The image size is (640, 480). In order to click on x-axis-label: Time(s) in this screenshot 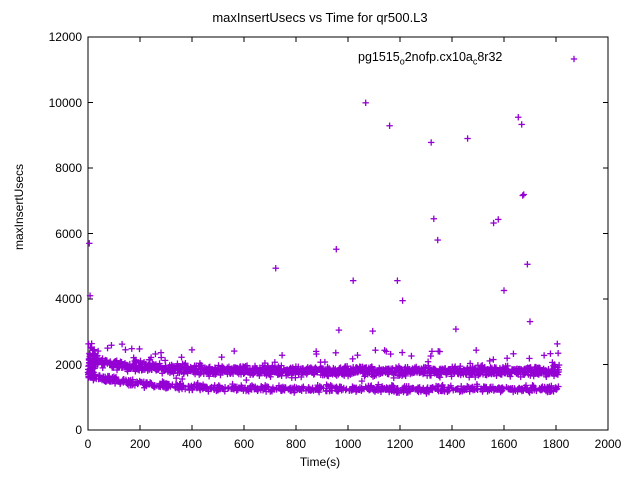, I will do `click(320, 462)`.